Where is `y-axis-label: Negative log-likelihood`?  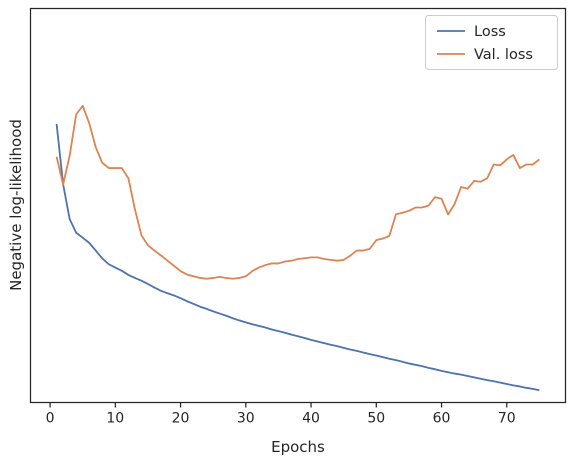
y-axis-label: Negative log-likelihood is located at coordinates (16, 205).